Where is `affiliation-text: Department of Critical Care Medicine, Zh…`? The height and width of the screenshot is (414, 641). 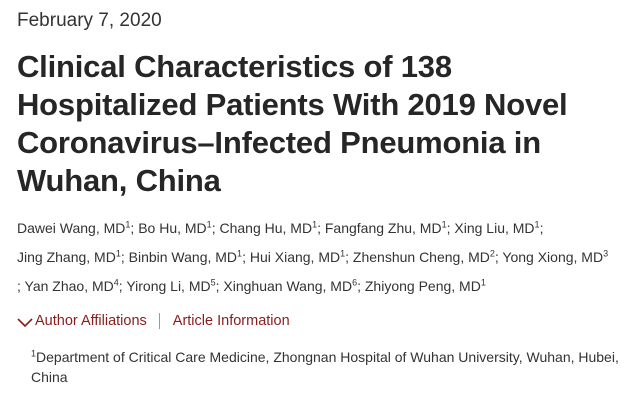 affiliation-text: Department of Critical Care Medicine, Zh… is located at coordinates (325, 367).